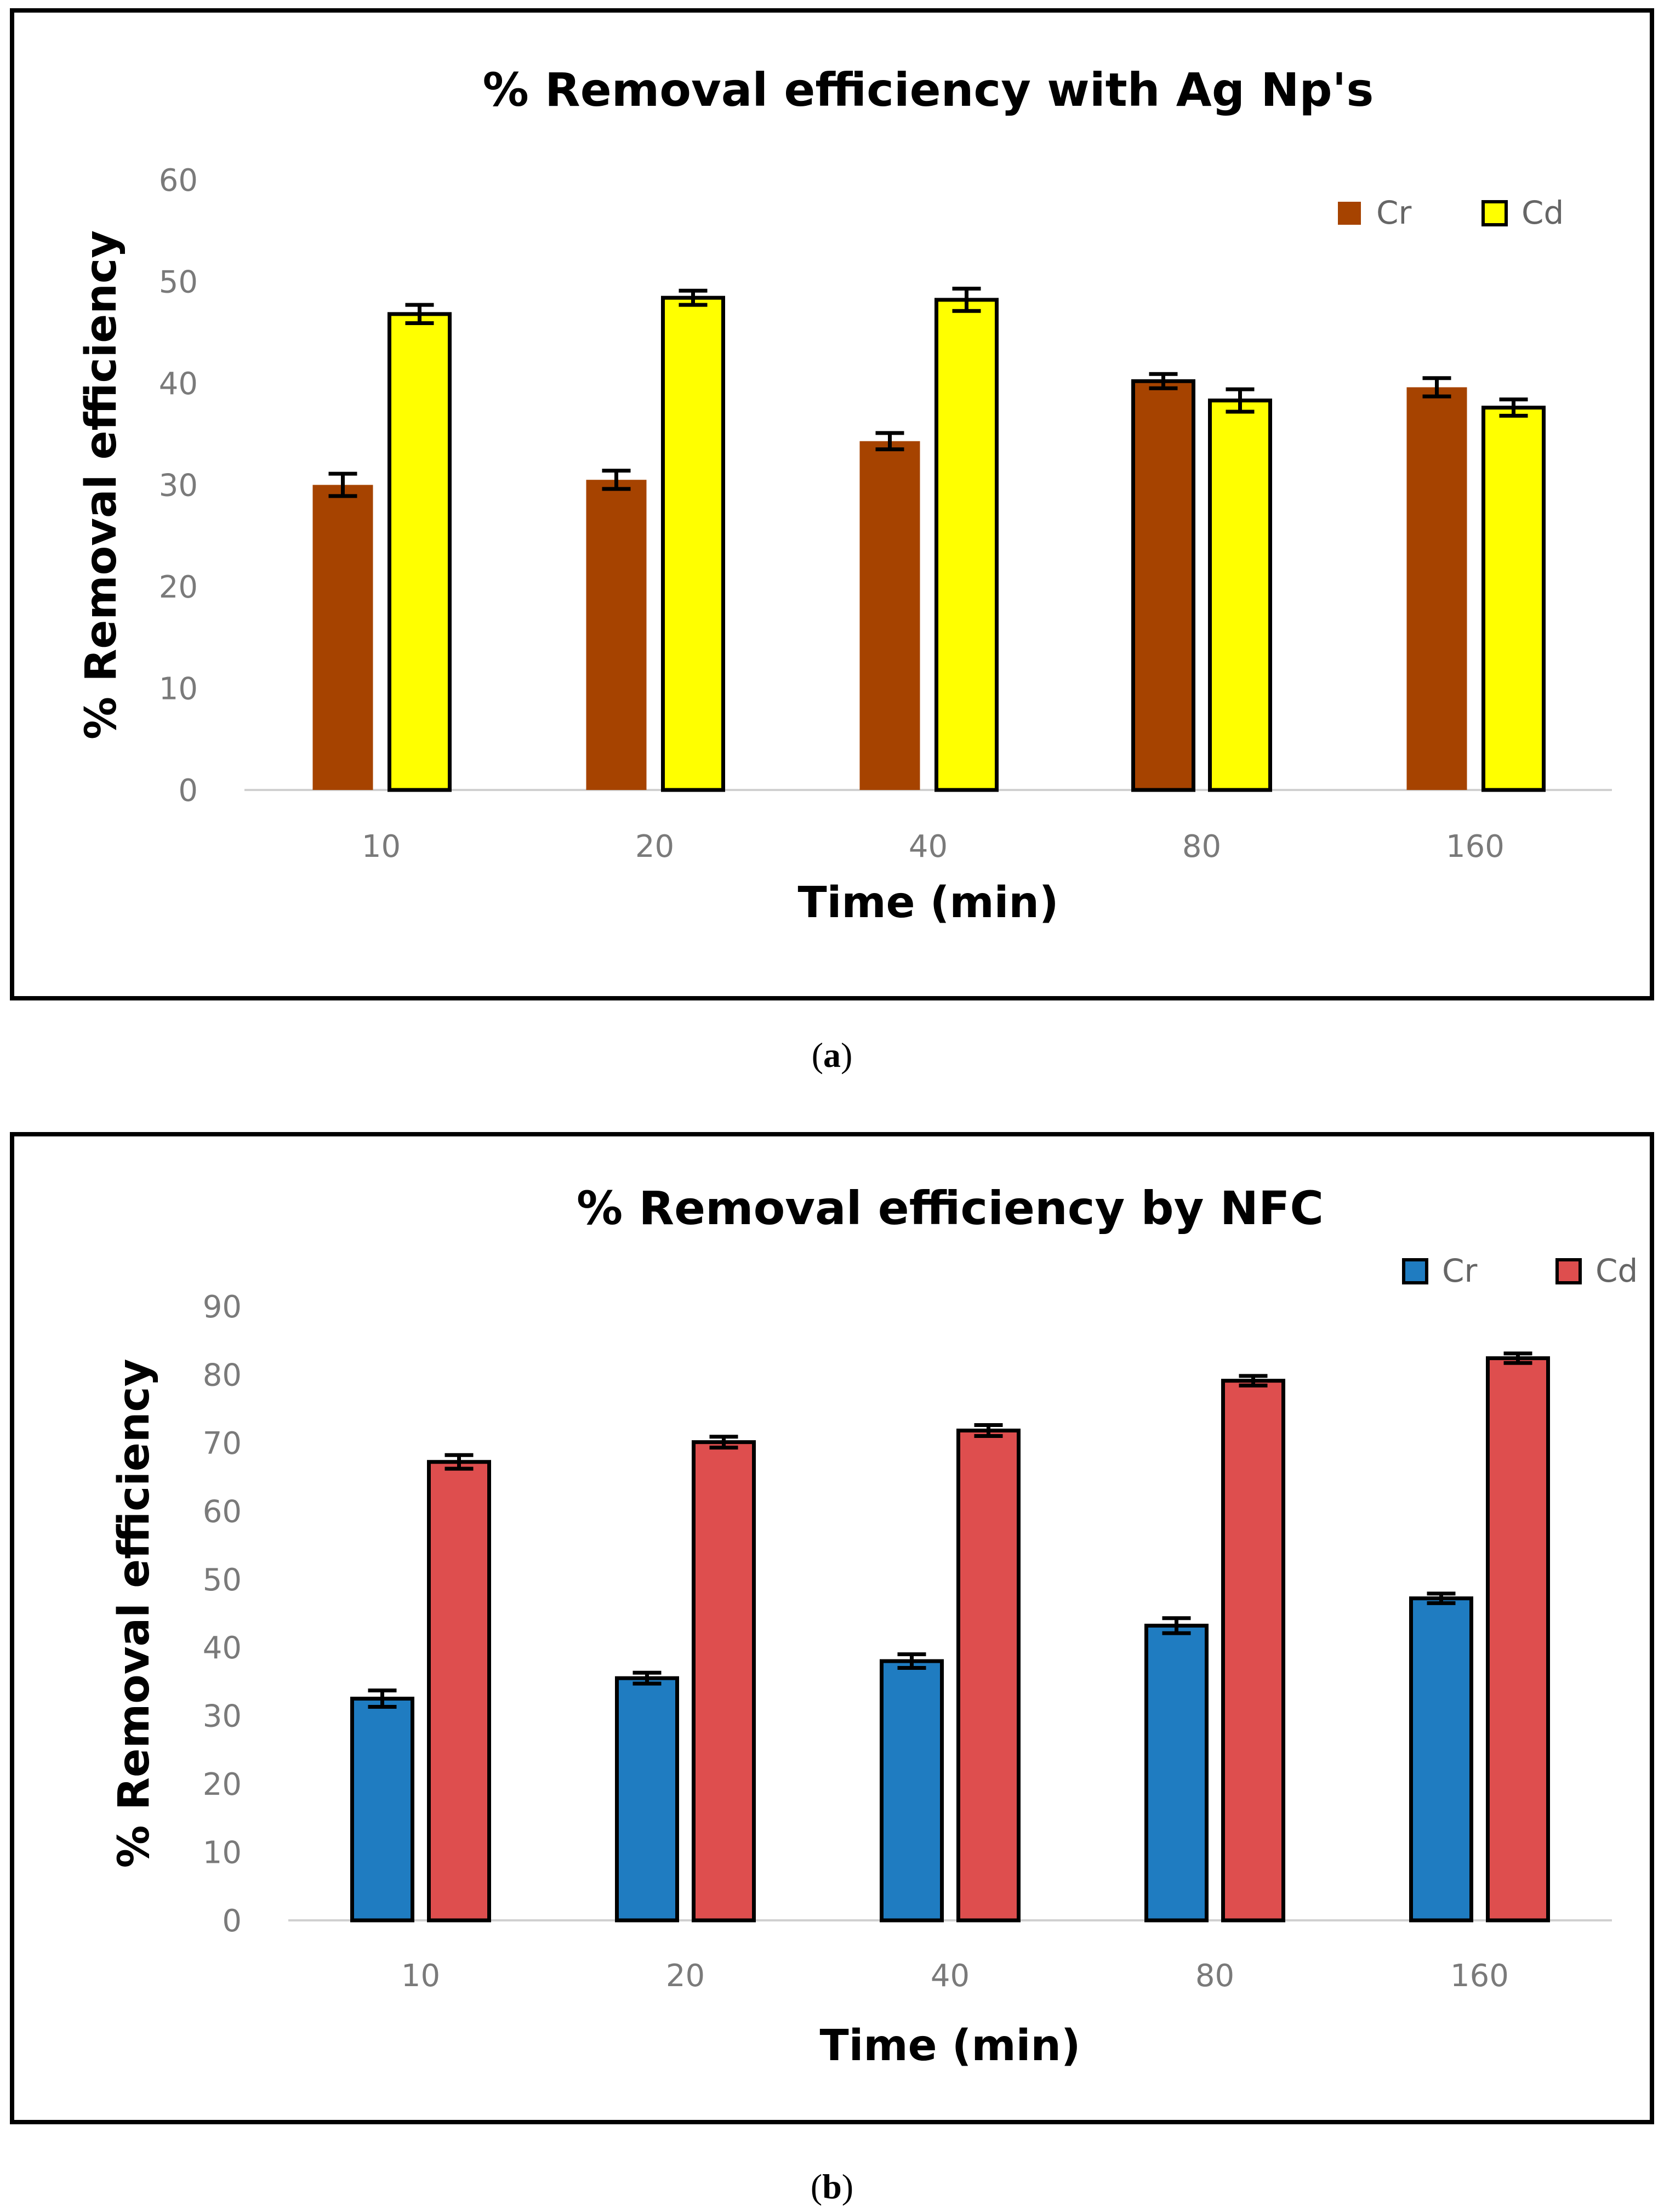 This screenshot has width=1664, height=2212. Describe the element at coordinates (950, 1208) in the screenshot. I see `chart-title: % Removal efficiency by NFC` at that location.